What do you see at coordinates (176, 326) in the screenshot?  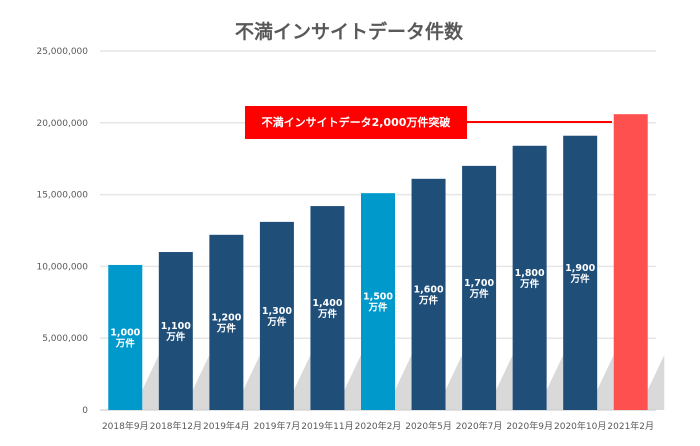 I see `data-label: 1,100` at bounding box center [176, 326].